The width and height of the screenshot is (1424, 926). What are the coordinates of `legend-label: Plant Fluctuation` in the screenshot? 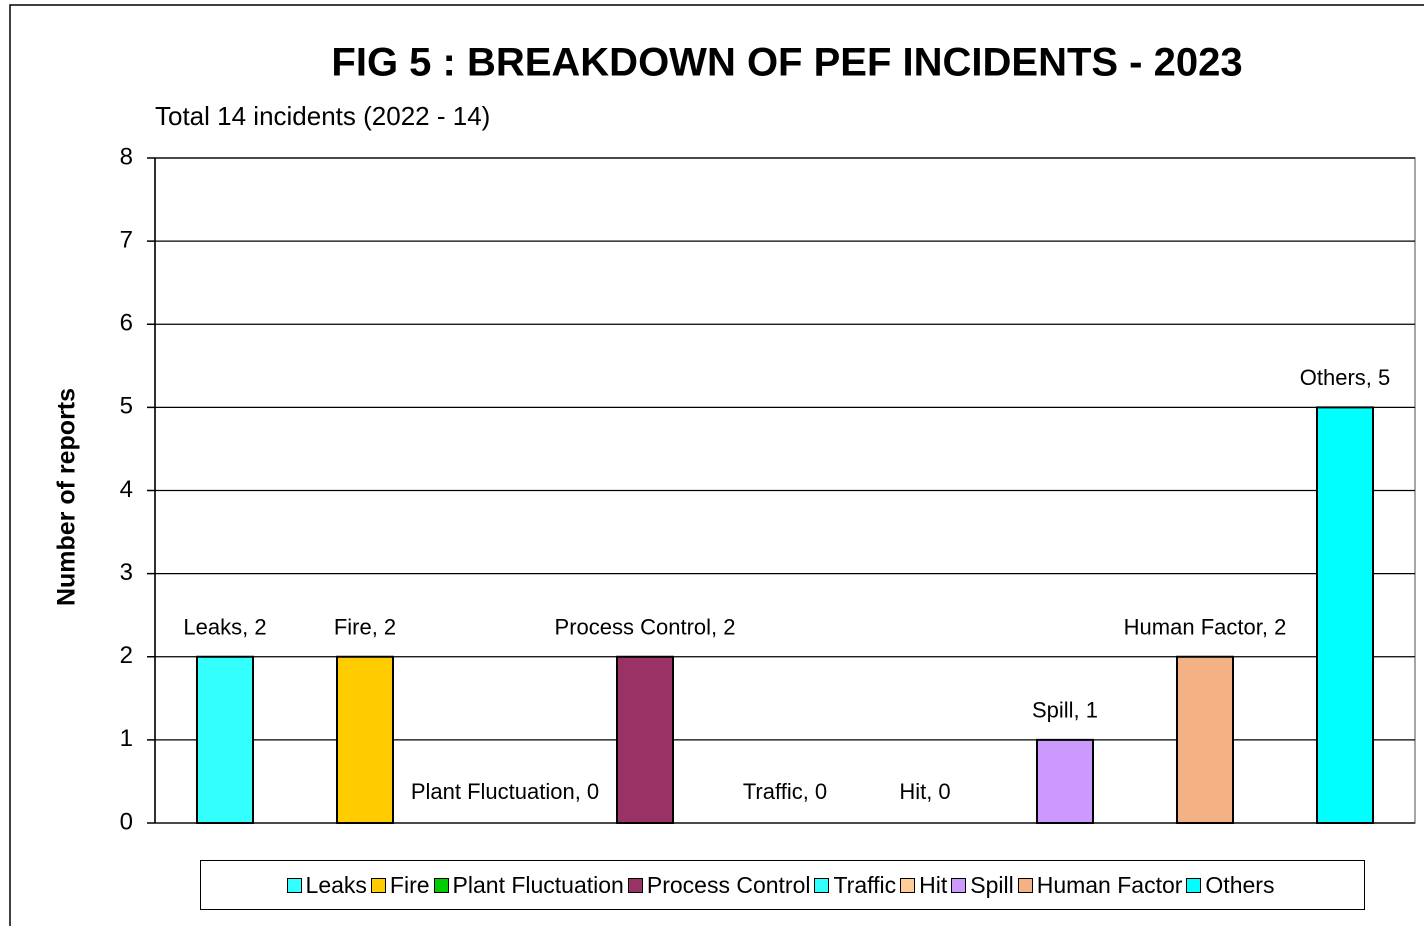 It's located at (538, 884).